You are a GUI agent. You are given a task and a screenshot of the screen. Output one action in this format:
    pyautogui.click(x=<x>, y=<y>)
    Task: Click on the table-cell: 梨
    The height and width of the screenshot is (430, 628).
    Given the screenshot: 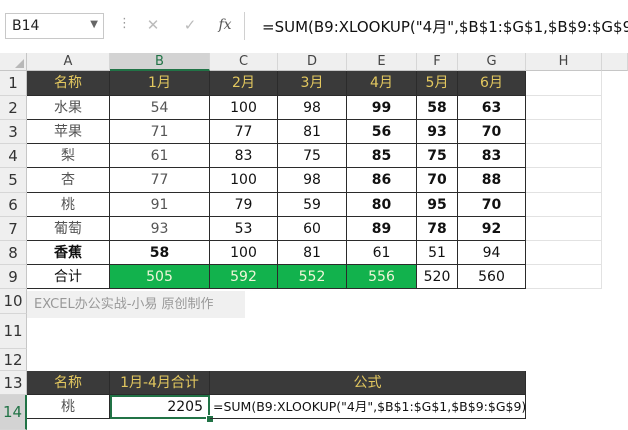 What is the action you would take?
    pyautogui.click(x=68, y=156)
    